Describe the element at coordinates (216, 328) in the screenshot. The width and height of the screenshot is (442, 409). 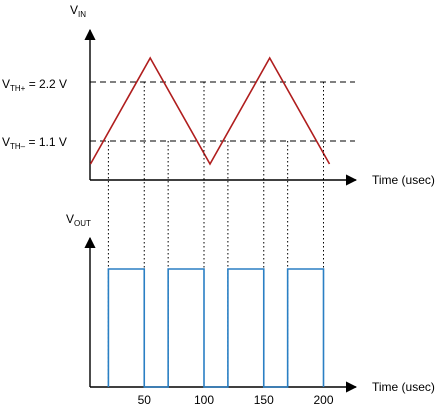
I see `vout-pulse-wave` at that location.